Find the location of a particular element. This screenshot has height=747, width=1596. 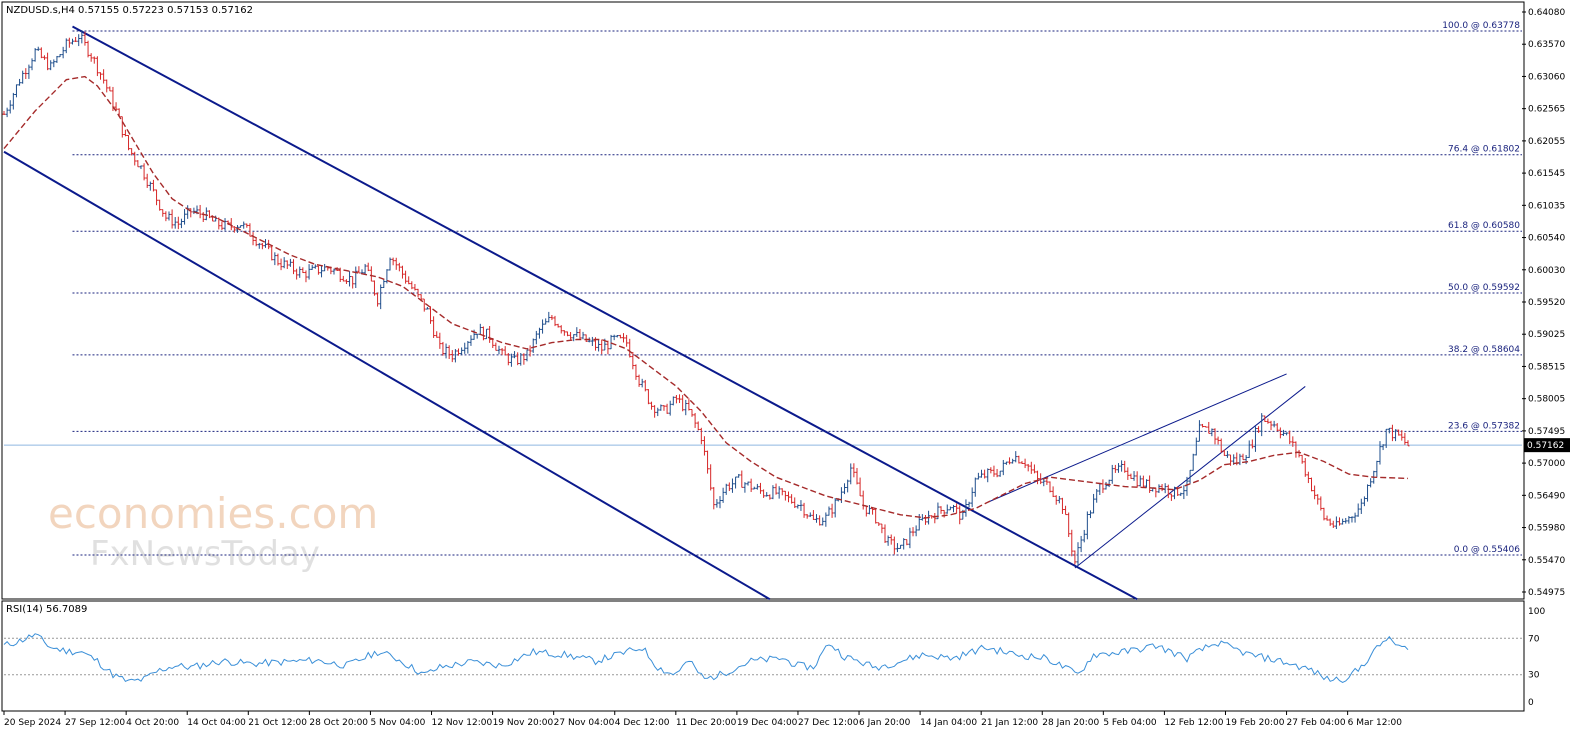

time-tick-label: 4 Dec 12:00 is located at coordinates (642, 723).